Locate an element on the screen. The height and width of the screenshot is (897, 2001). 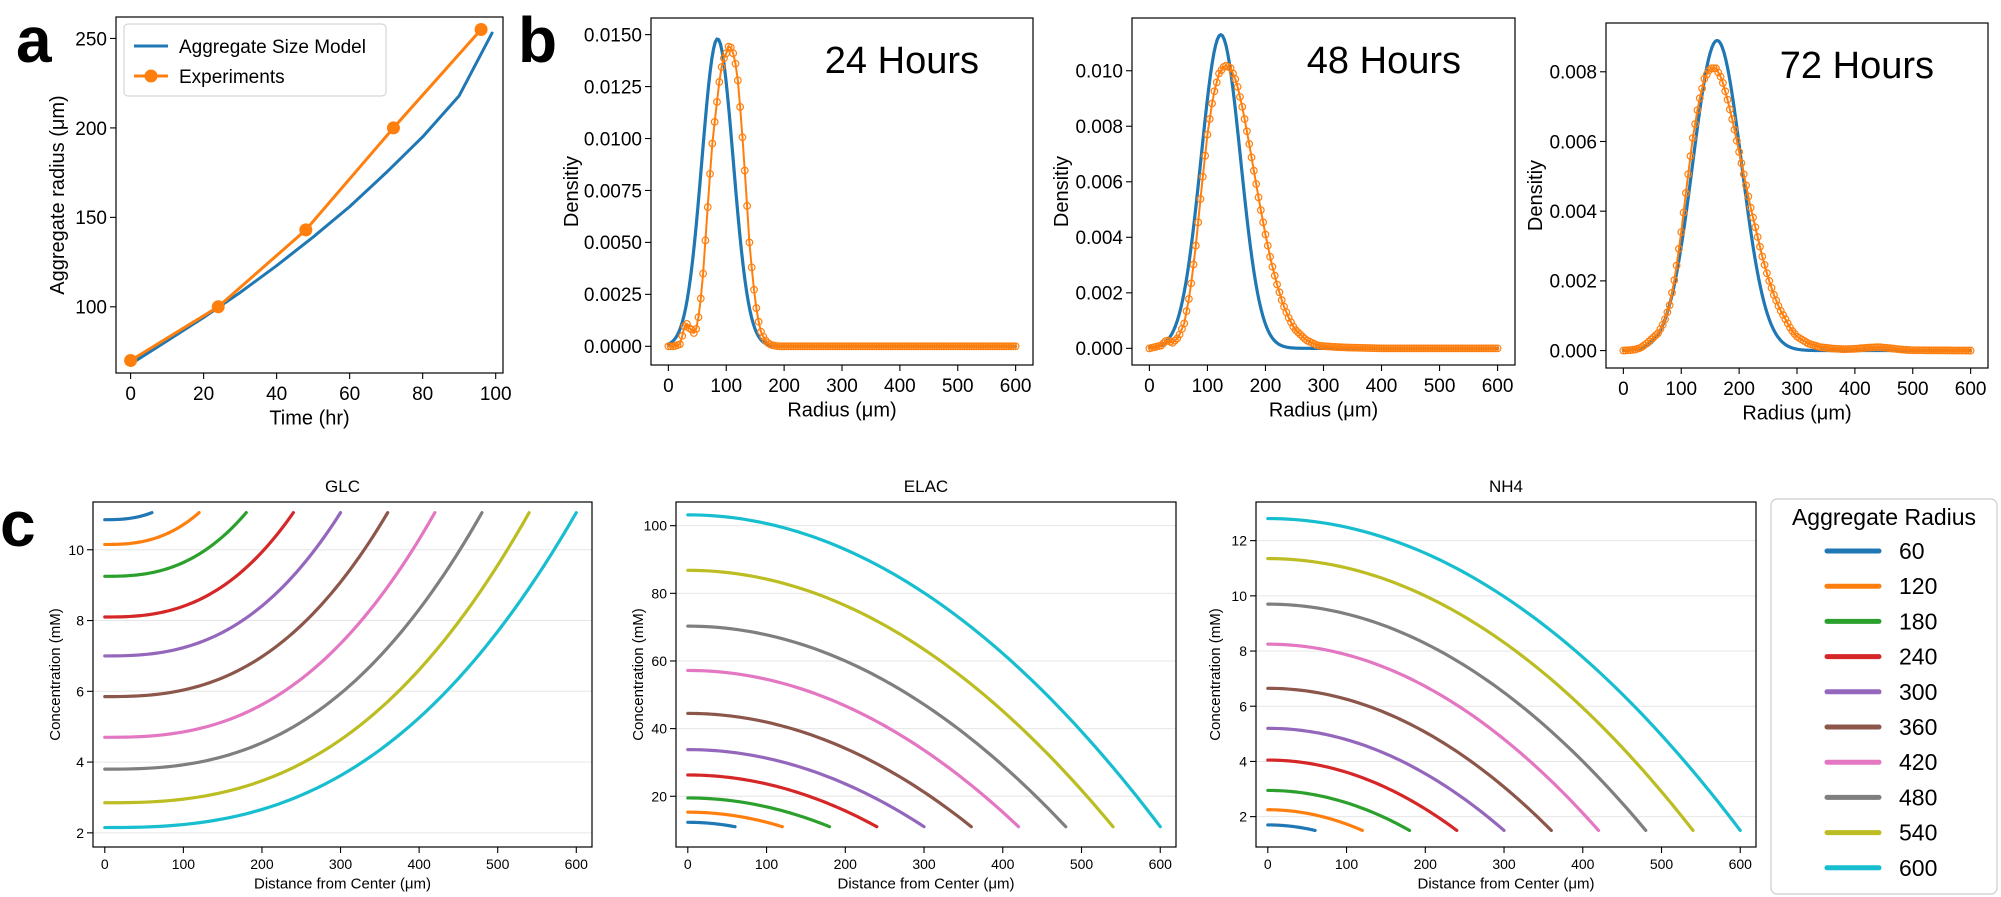
x-tick-label-a-5: 100 is located at coordinates (496, 394).